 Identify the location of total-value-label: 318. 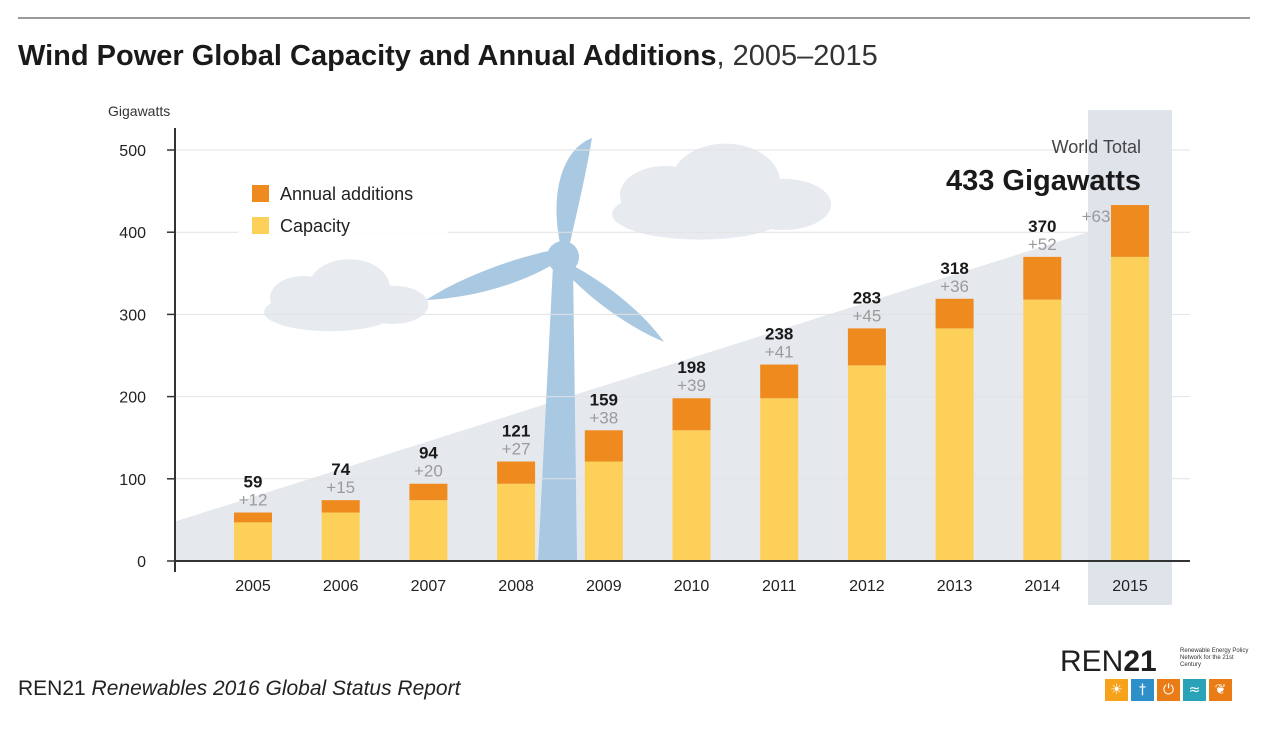
(954, 268).